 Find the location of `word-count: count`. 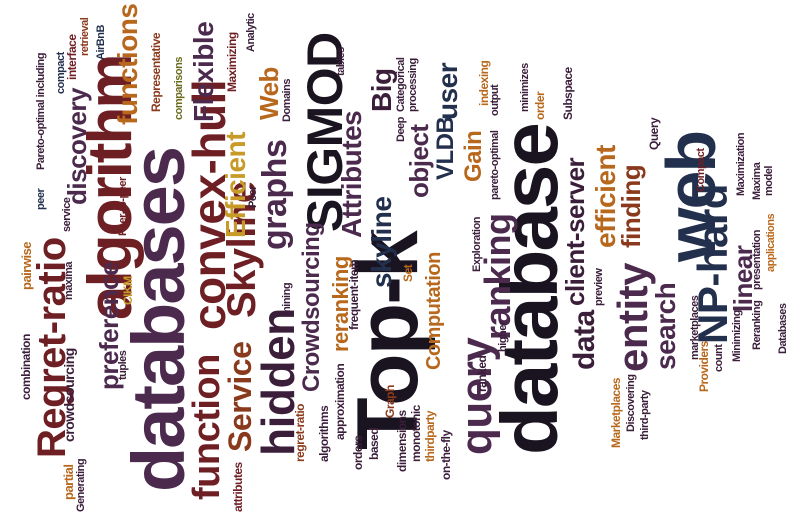

word-count: count is located at coordinates (719, 358).